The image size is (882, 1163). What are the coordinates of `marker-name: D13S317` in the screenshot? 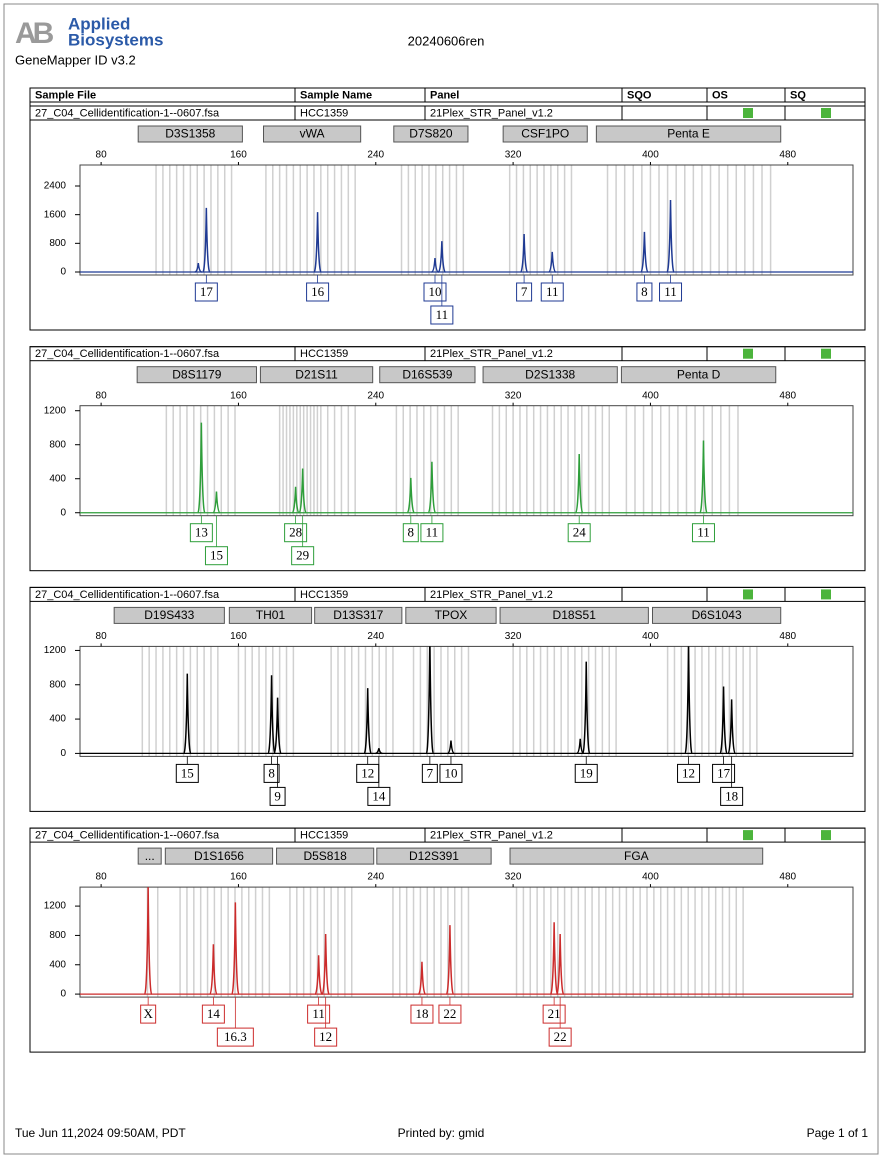 It's located at (358, 615).